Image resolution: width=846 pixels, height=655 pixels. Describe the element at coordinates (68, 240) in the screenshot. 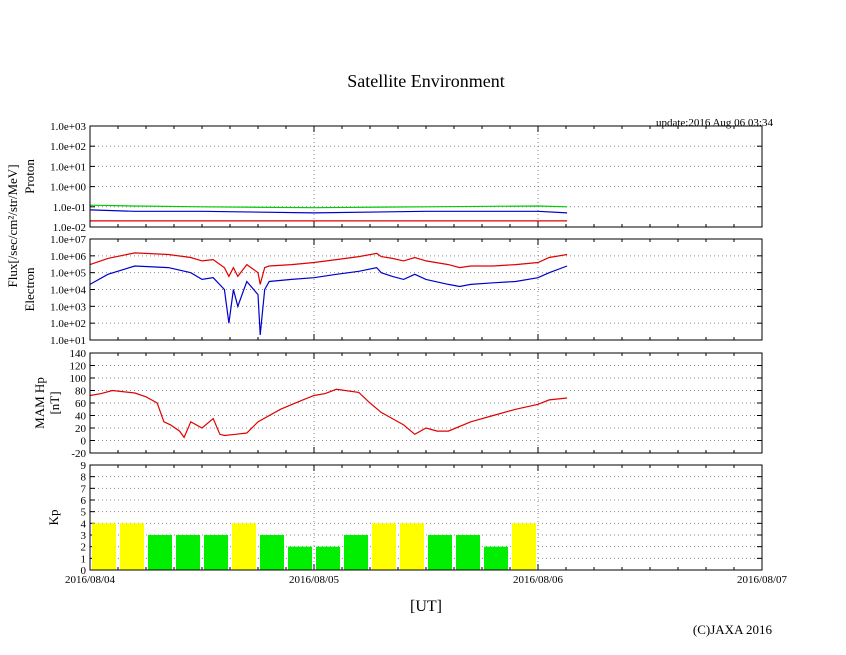

I see `y-tick-label: 1.0e+07` at that location.